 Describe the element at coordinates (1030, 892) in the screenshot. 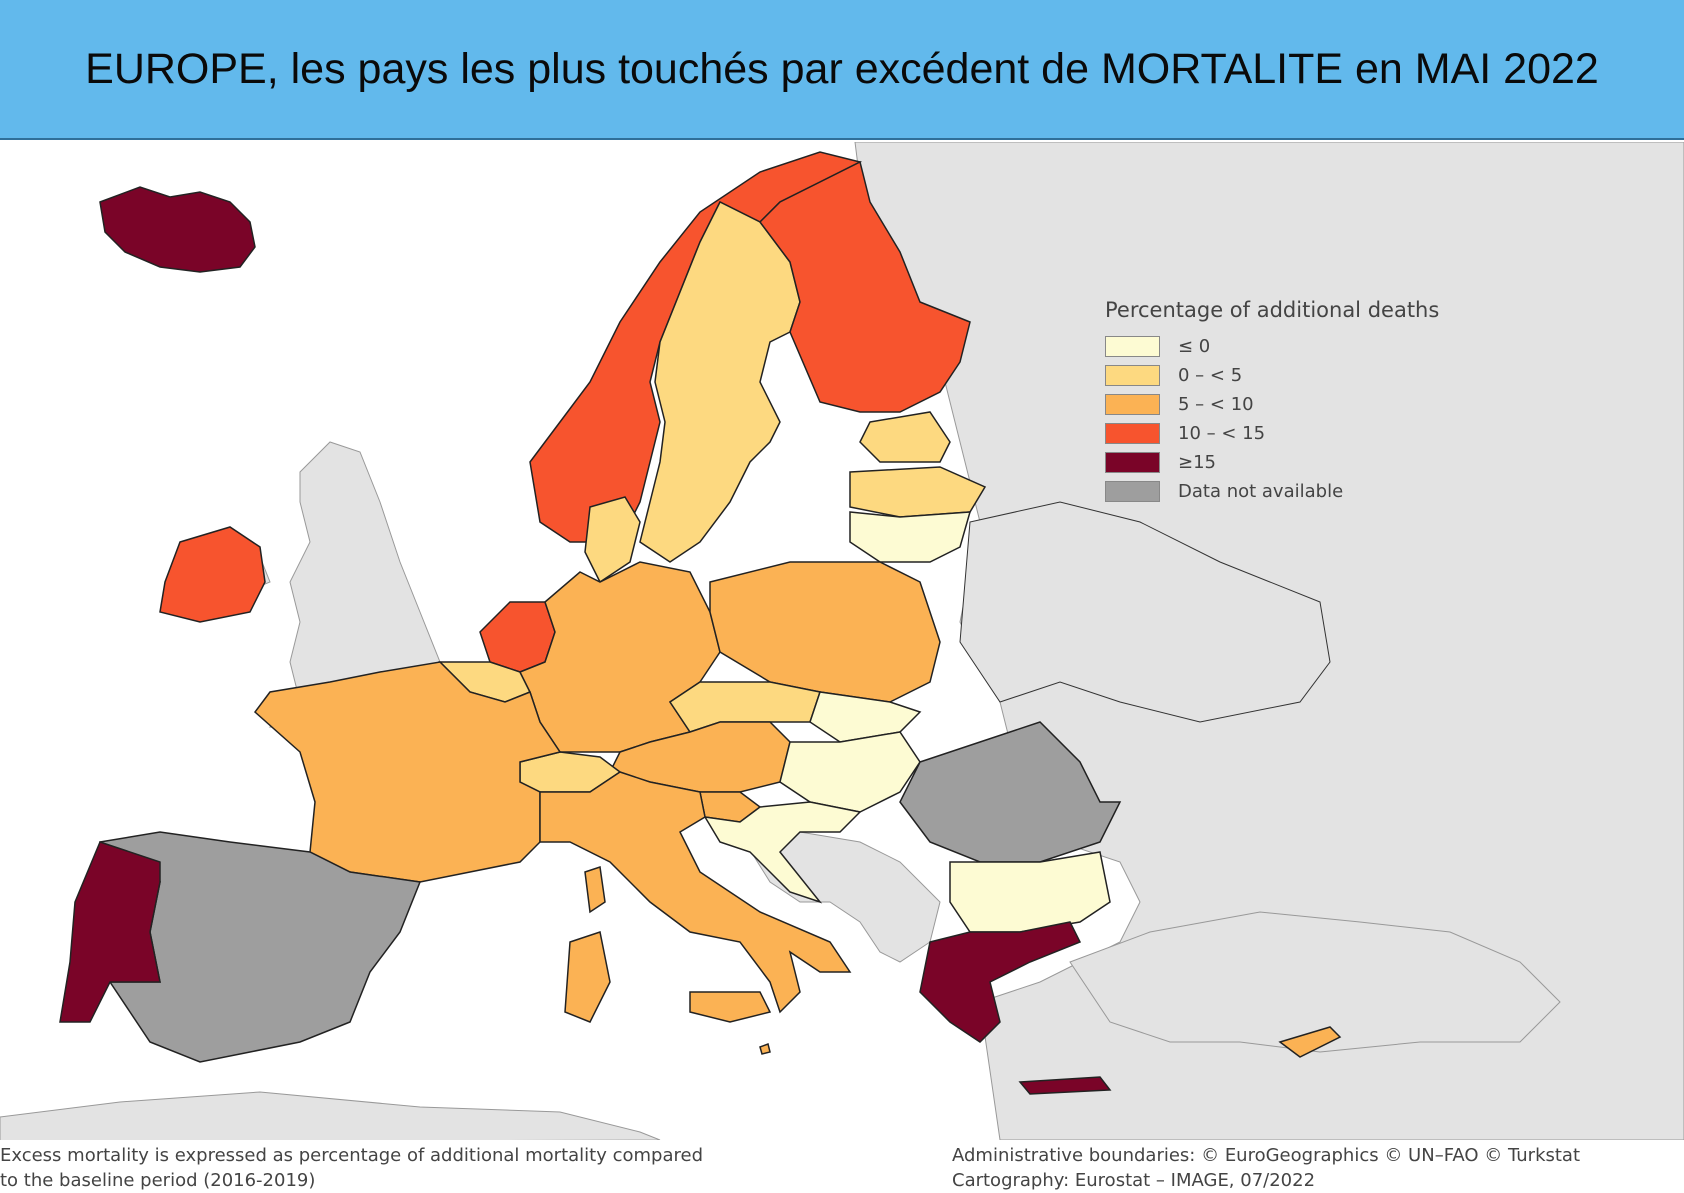

I see `country-bulgaria` at that location.